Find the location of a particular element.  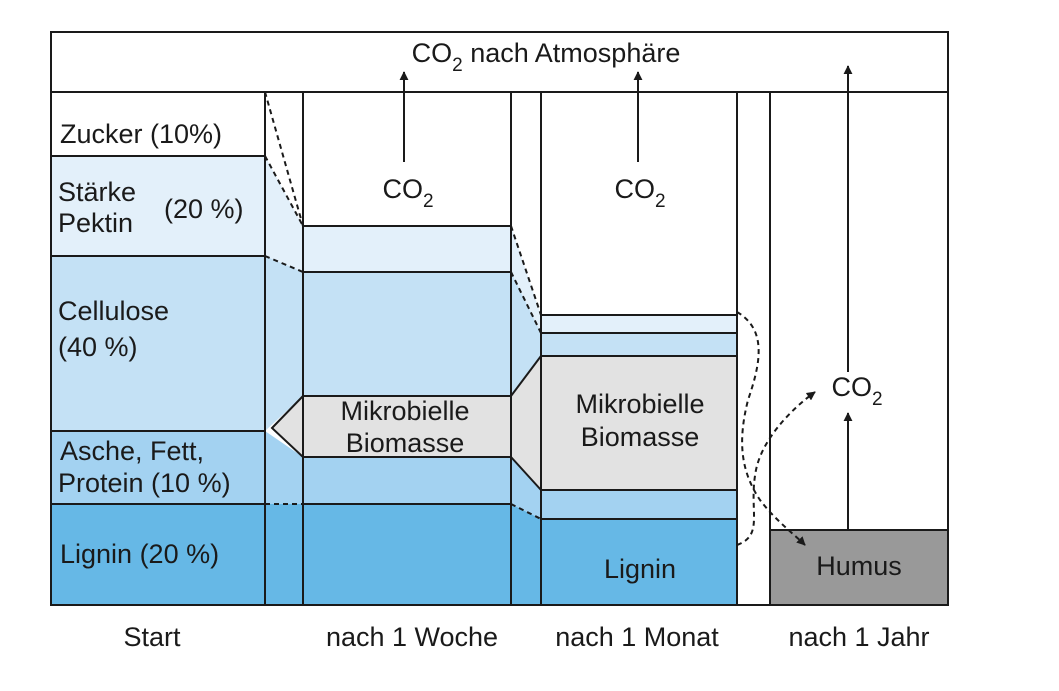

staerke-pektin-layer is located at coordinates (158, 206).